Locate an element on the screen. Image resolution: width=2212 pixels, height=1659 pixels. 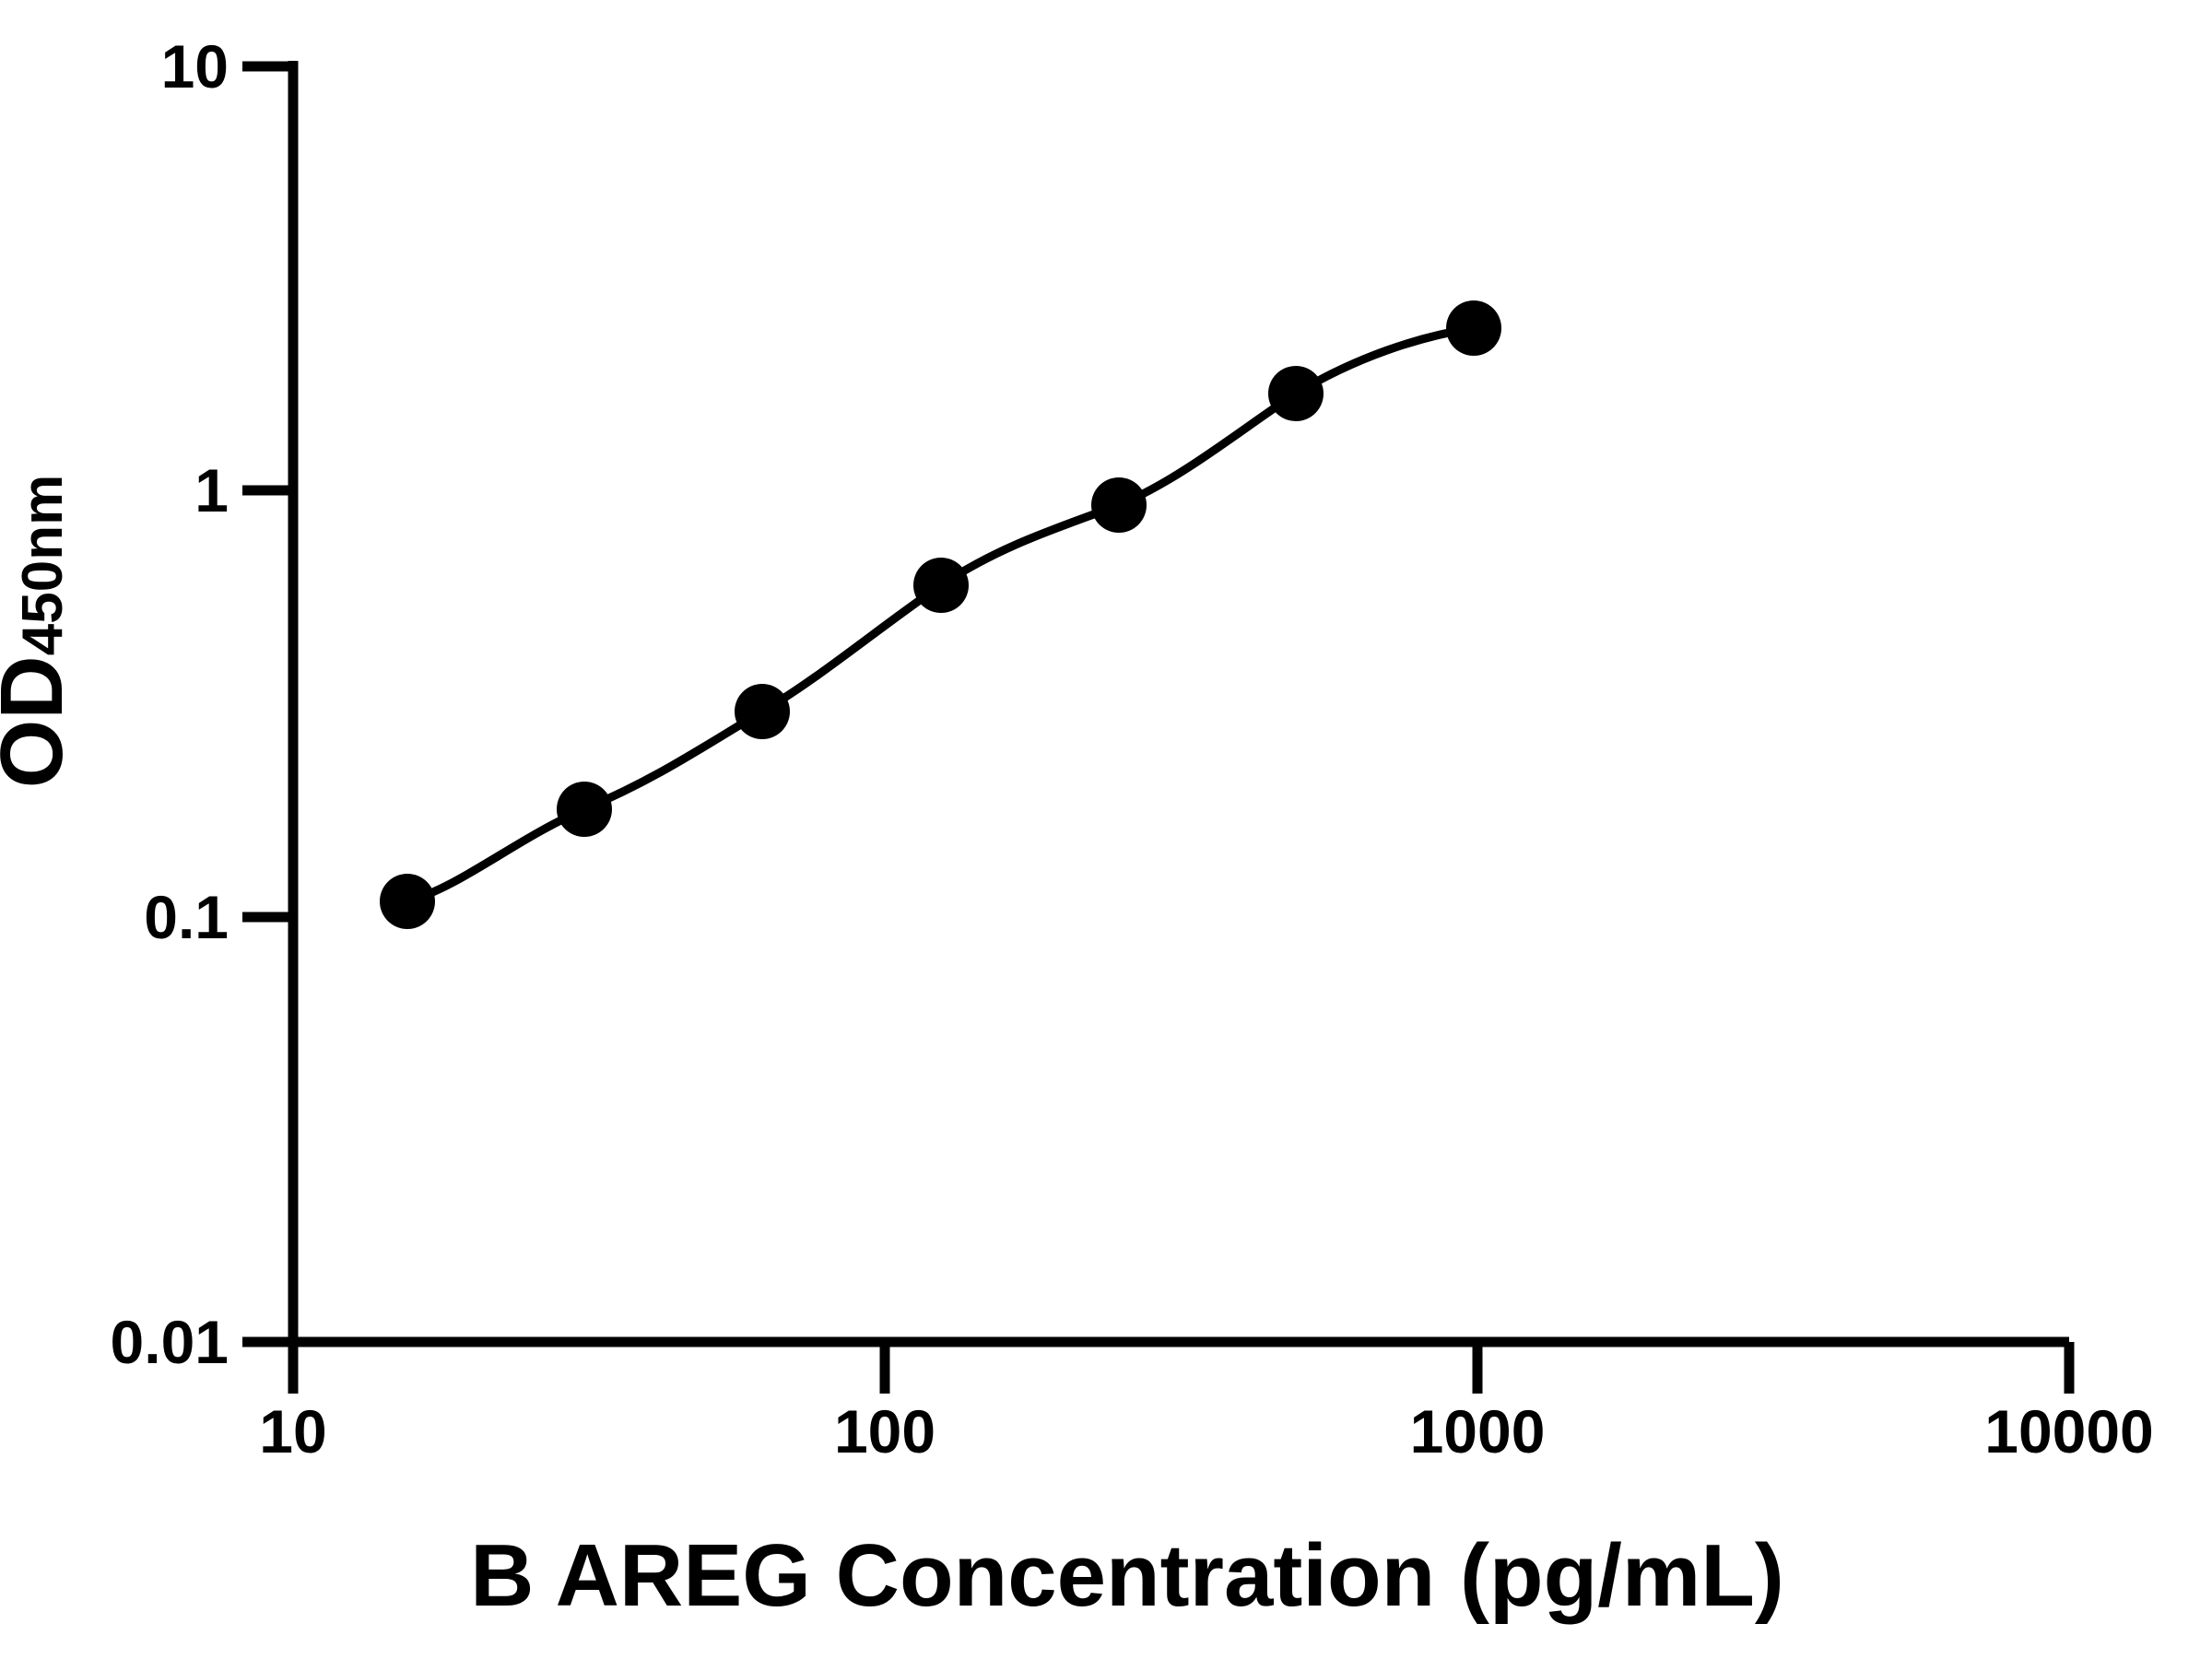
x-tick-label-10: 10 is located at coordinates (293, 1431).